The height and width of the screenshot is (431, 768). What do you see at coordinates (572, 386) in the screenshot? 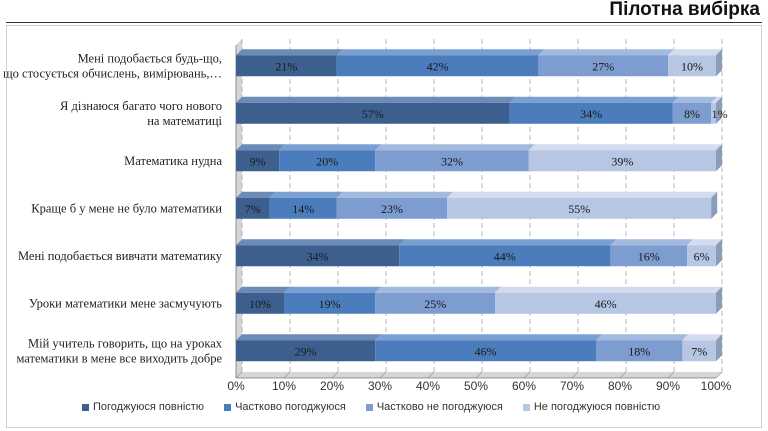
I see `x-tick-label: 70%` at bounding box center [572, 386].